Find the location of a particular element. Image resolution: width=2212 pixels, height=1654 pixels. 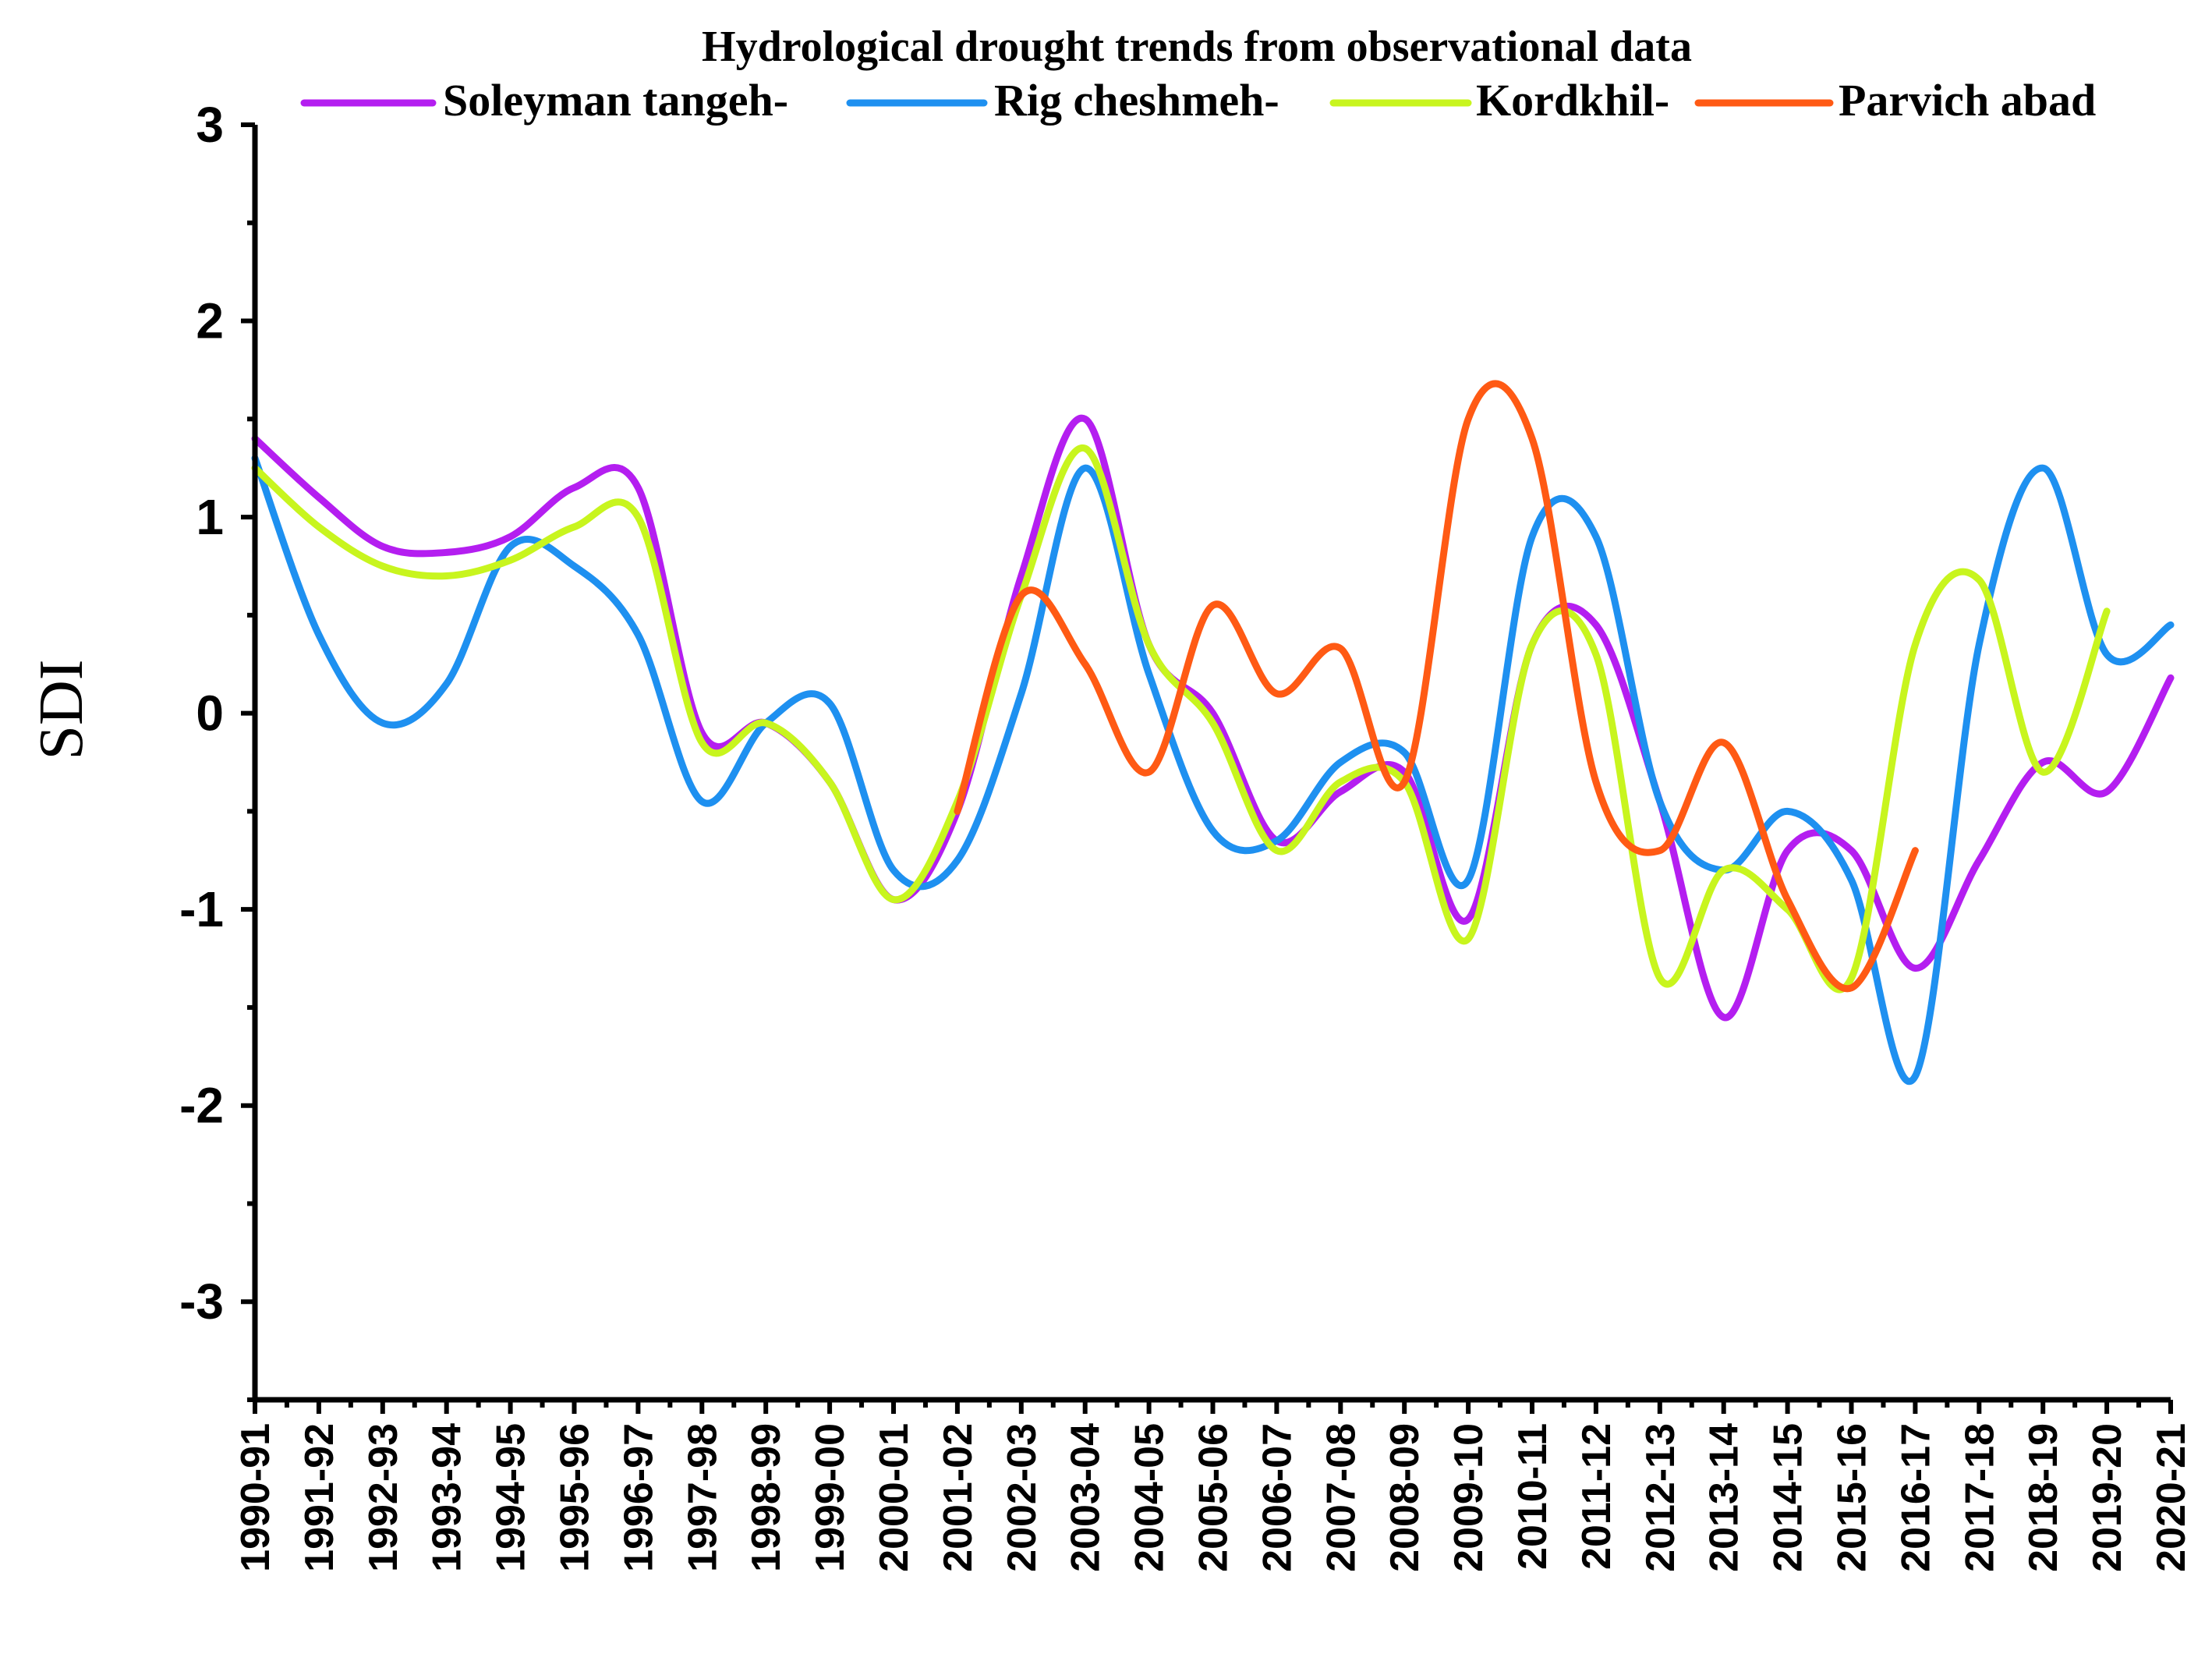

x-tick-label: 1999-00 is located at coordinates (831, 1497).